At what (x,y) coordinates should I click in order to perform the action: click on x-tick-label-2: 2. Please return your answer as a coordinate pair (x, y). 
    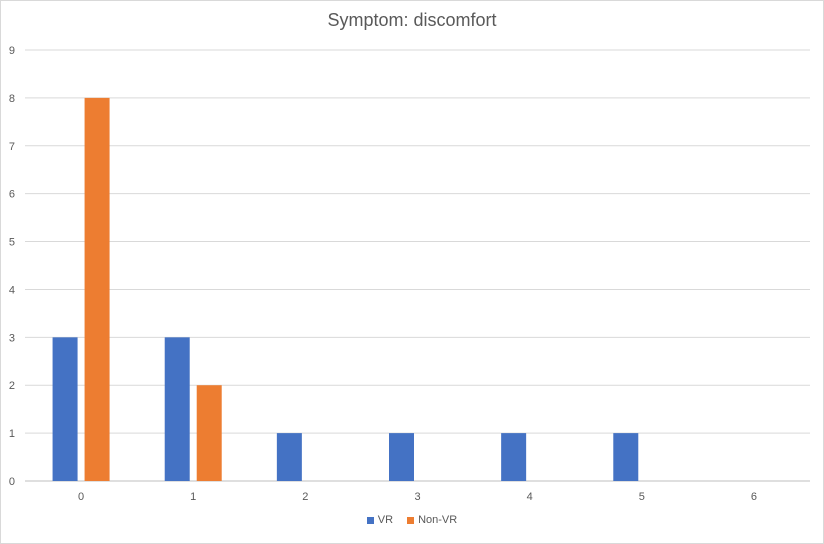
    Looking at the image, I should click on (305, 497).